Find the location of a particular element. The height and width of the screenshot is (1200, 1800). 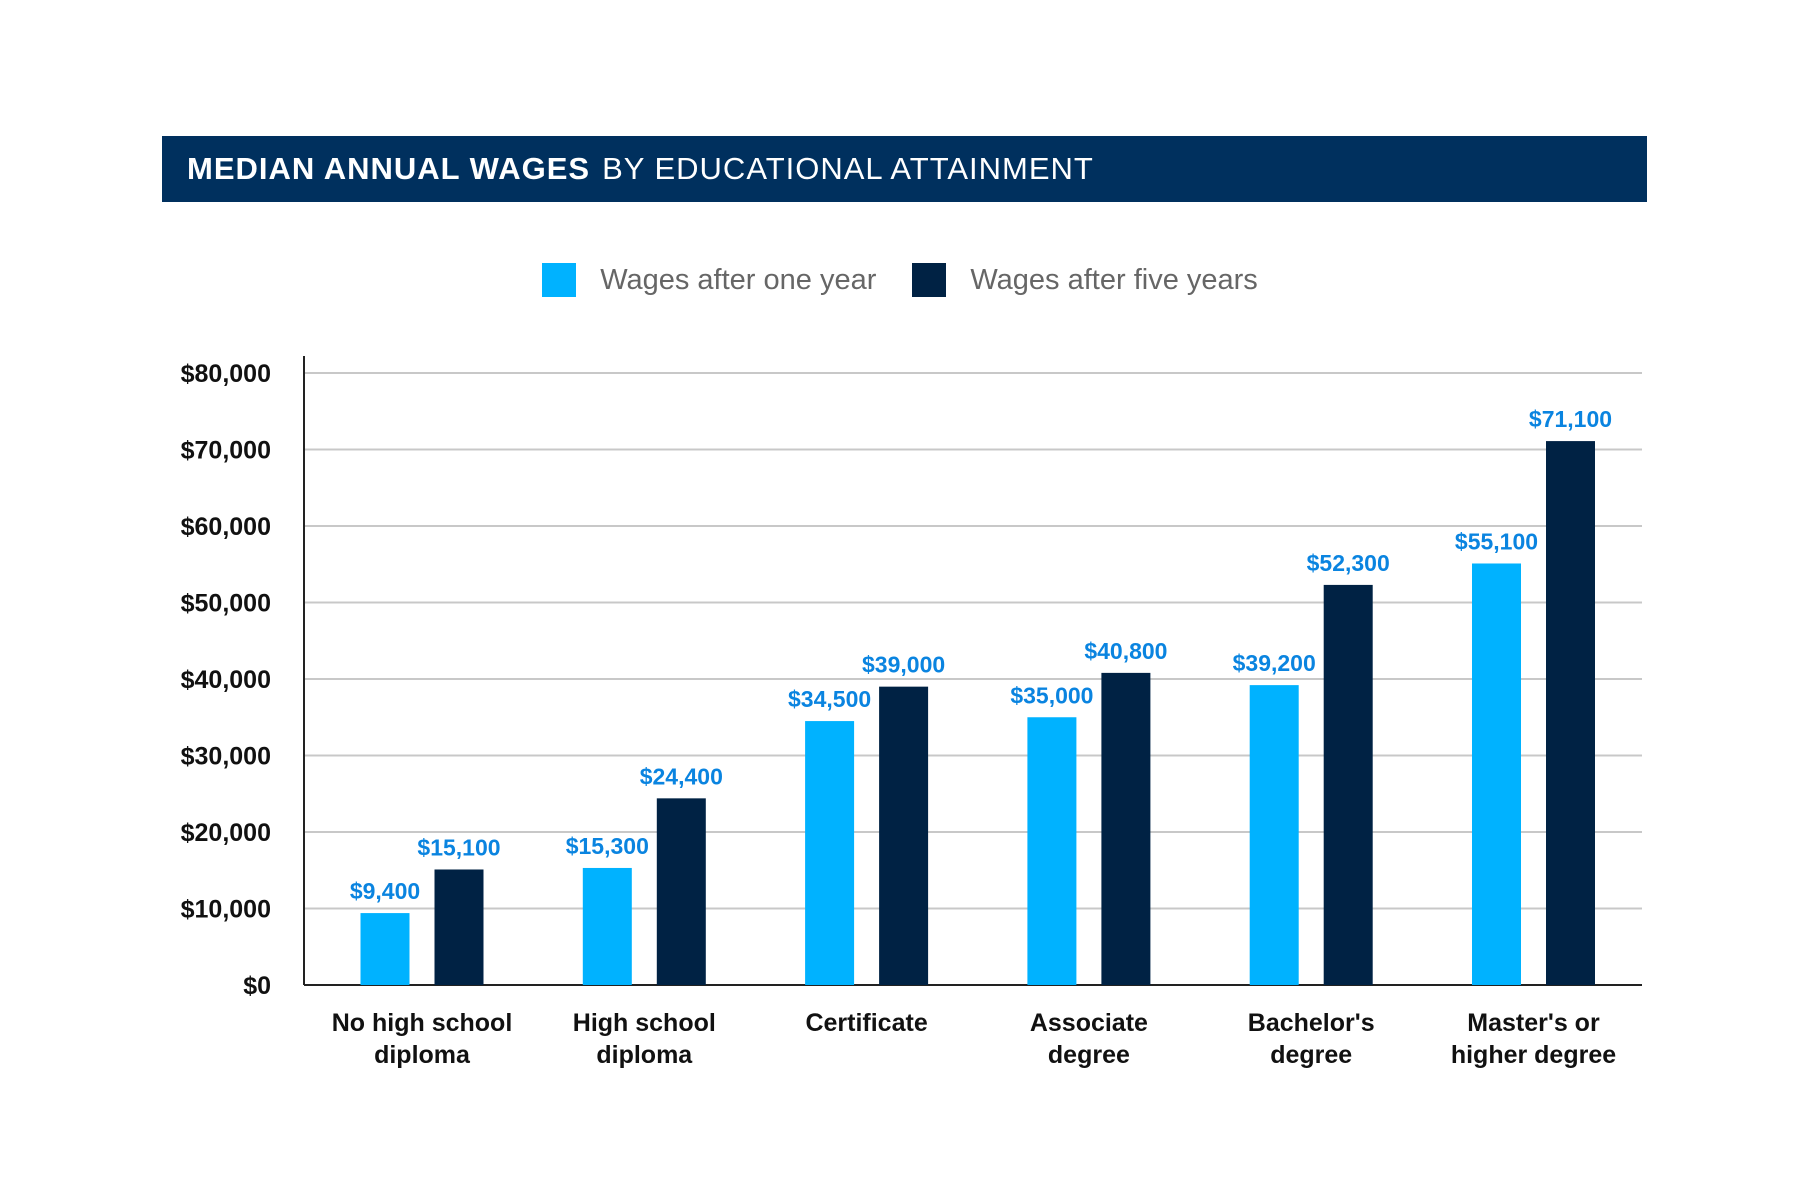

x-tick-label: Bachelor's is located at coordinates (1311, 1023).